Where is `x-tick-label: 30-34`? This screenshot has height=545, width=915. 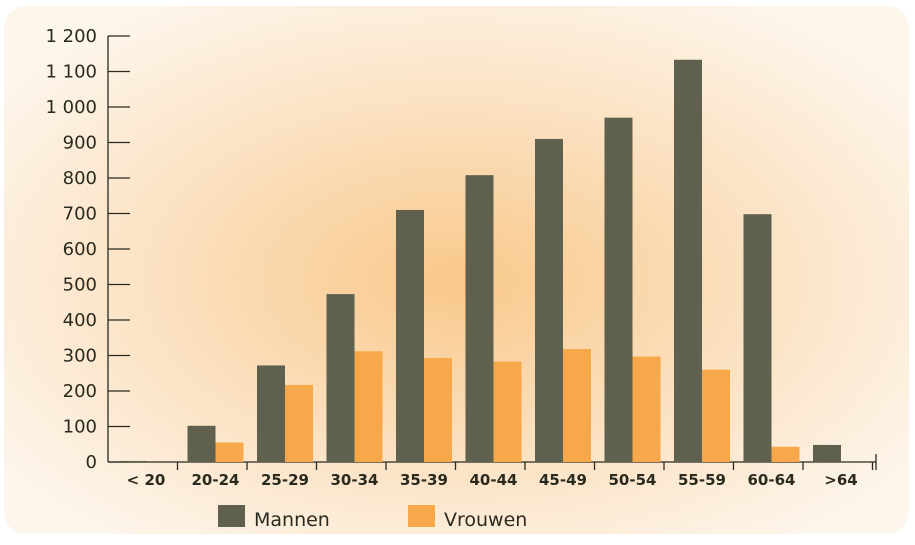
x-tick-label: 30-34 is located at coordinates (355, 480).